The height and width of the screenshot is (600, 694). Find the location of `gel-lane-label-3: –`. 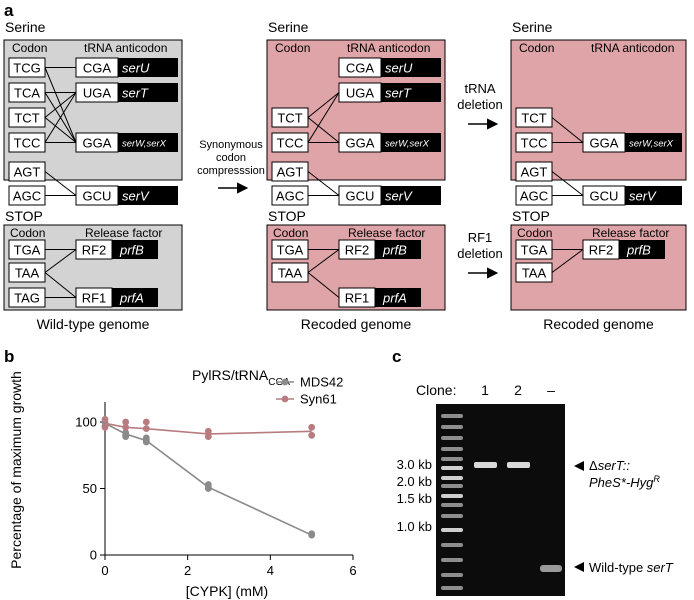

gel-lane-label-3: – is located at coordinates (551, 390).